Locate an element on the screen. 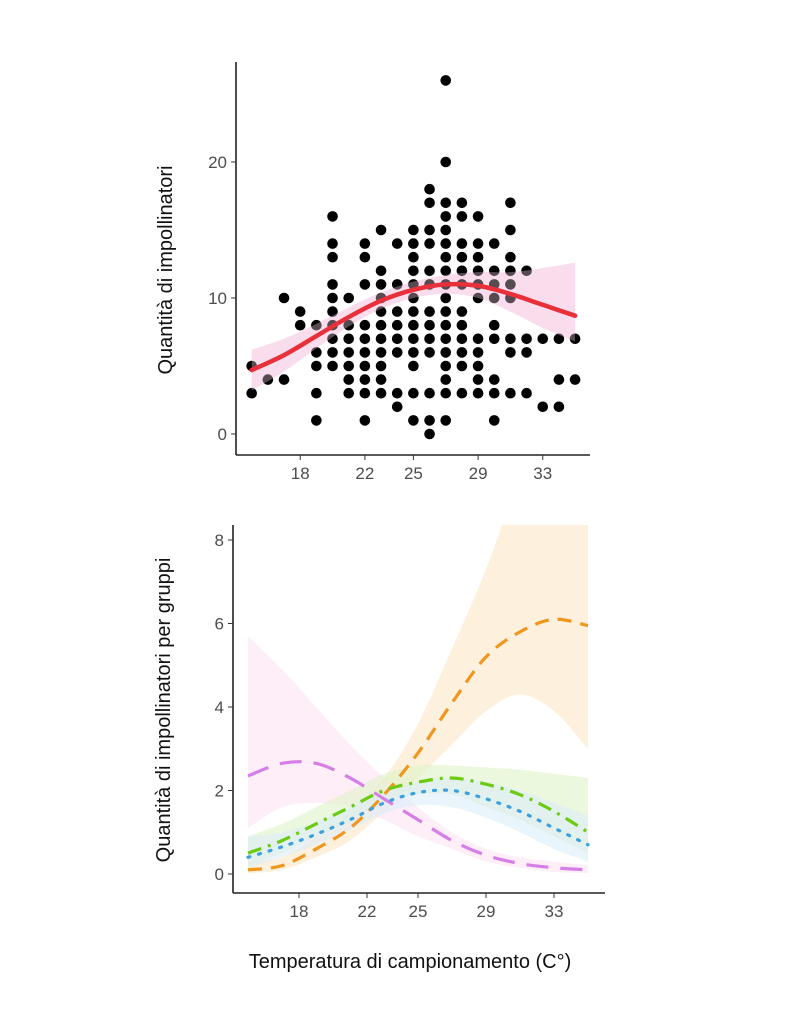 This screenshot has width=792, height=1024. top-x-tick-label: 29 is located at coordinates (478, 473).